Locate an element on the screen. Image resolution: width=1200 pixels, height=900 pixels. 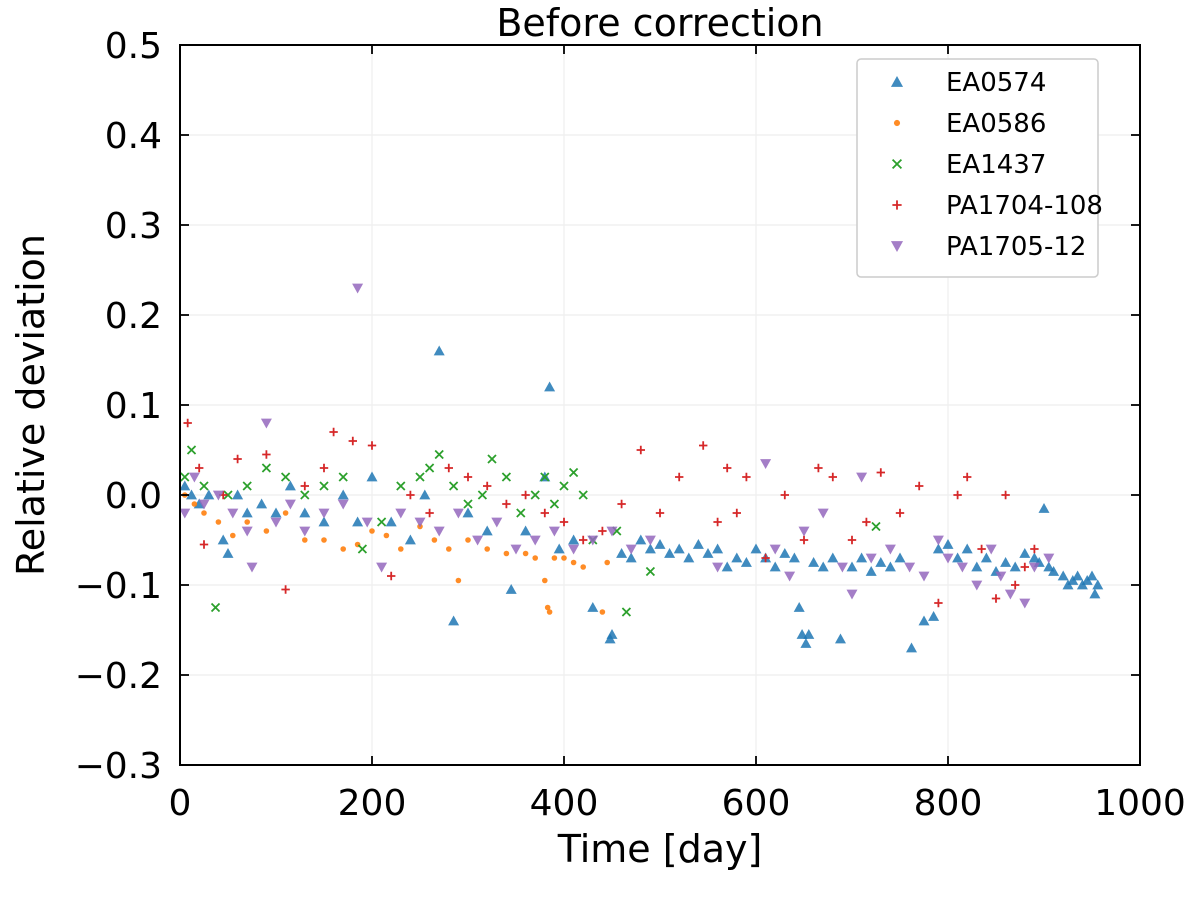
y-tick-label: 0.1 is located at coordinates (133, 406).